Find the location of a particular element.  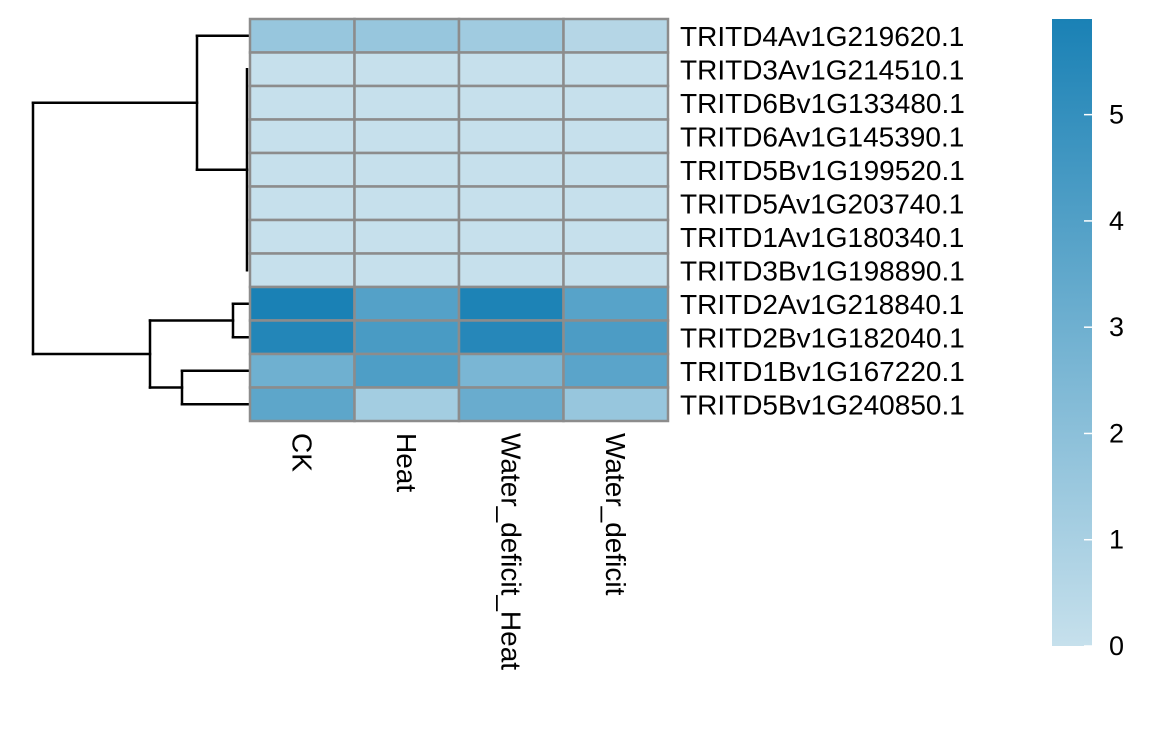

row-label: TRITD4Av1G219620.1 is located at coordinates (822, 36).